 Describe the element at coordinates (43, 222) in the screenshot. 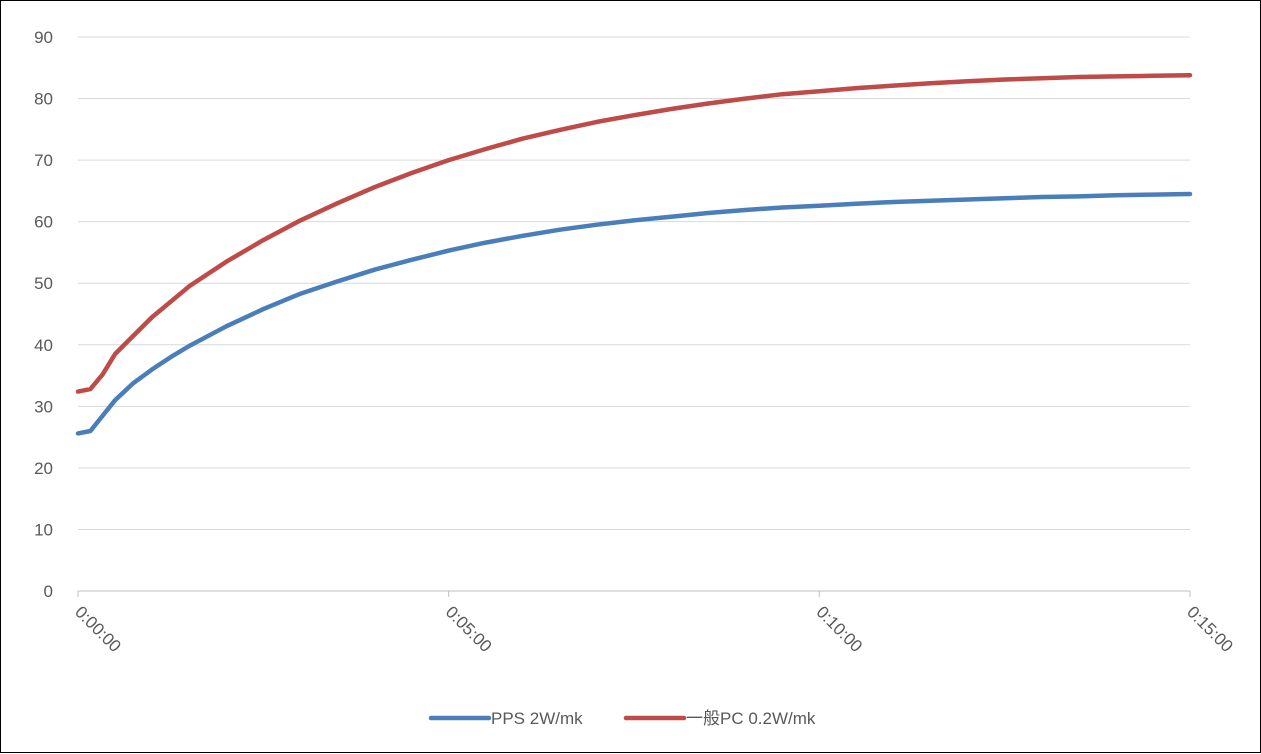

I see `y-tick-label: 60` at that location.